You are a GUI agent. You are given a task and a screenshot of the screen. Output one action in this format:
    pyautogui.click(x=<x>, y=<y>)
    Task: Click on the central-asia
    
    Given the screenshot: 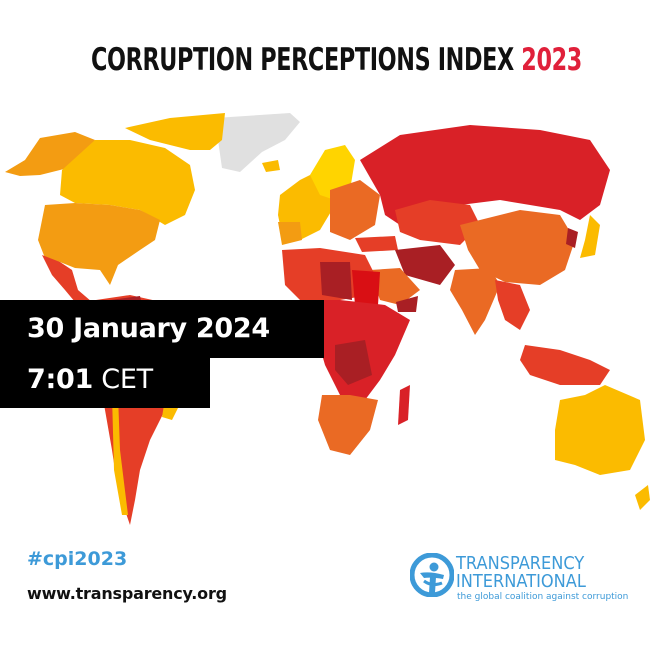 What is the action you would take?
    pyautogui.click(x=437, y=222)
    